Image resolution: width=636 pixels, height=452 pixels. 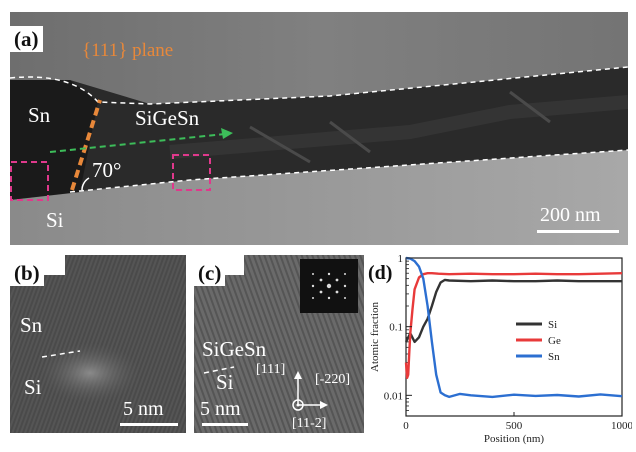 I want to click on scalebar-label-b: 5 nm, so click(x=143, y=409).